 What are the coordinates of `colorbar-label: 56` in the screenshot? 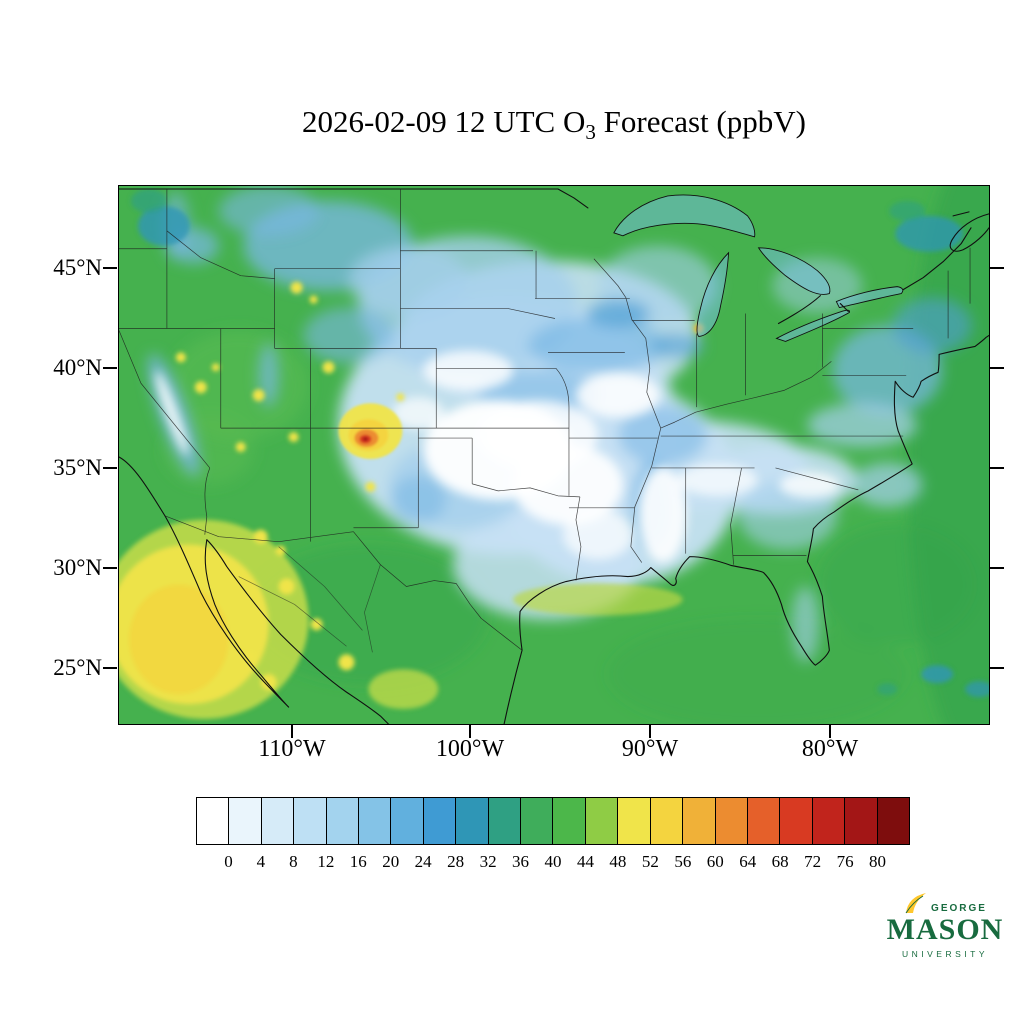 It's located at (683, 861).